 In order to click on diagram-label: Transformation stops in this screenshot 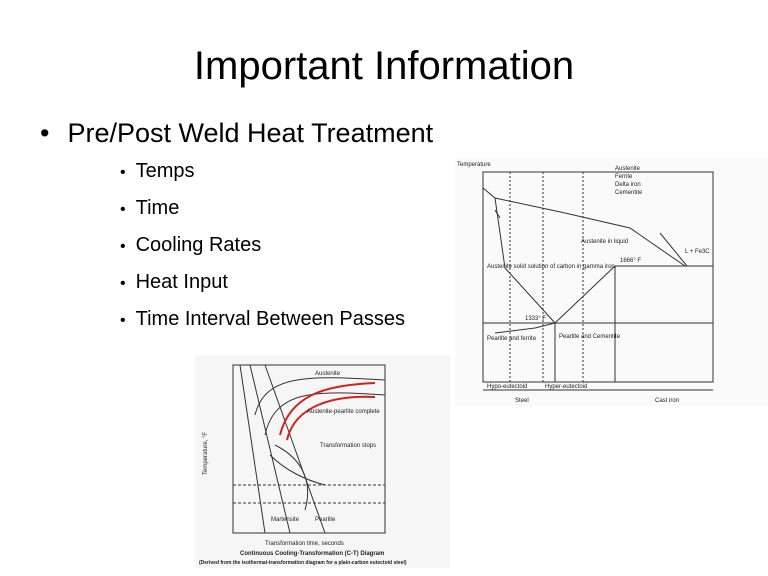, I will do `click(348, 446)`.